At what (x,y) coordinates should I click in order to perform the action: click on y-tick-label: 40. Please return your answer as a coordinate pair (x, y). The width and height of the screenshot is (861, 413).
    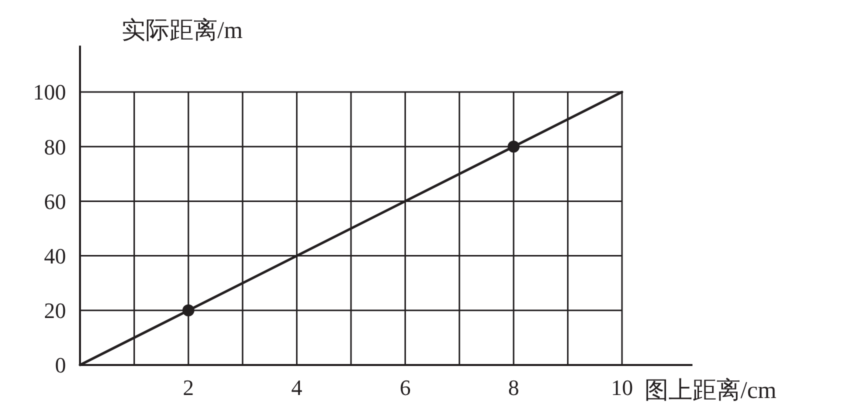
    Looking at the image, I should click on (55, 256).